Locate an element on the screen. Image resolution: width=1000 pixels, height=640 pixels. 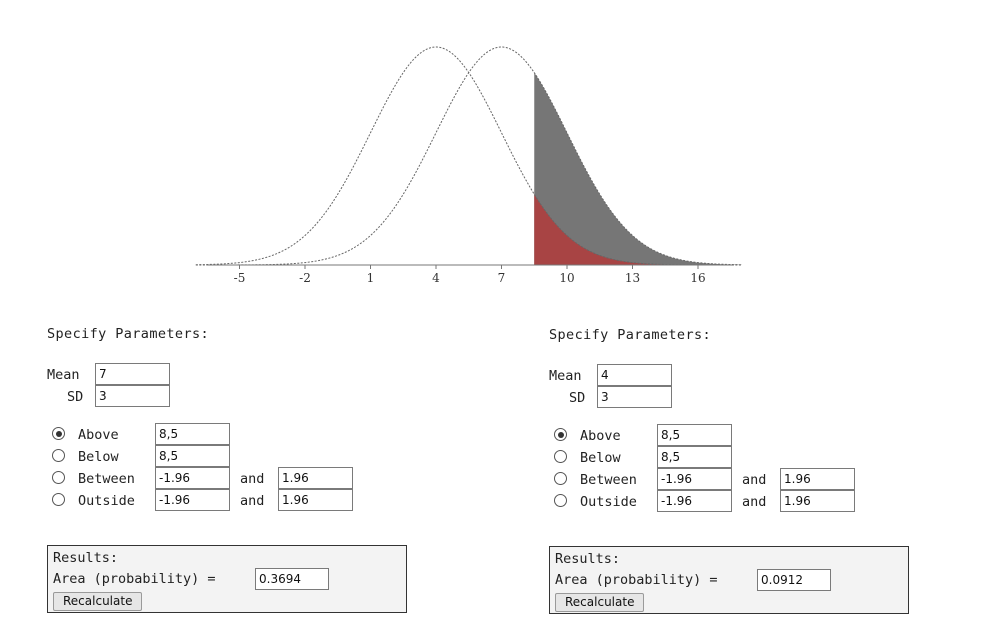
x-tick-label: 1 is located at coordinates (371, 278).